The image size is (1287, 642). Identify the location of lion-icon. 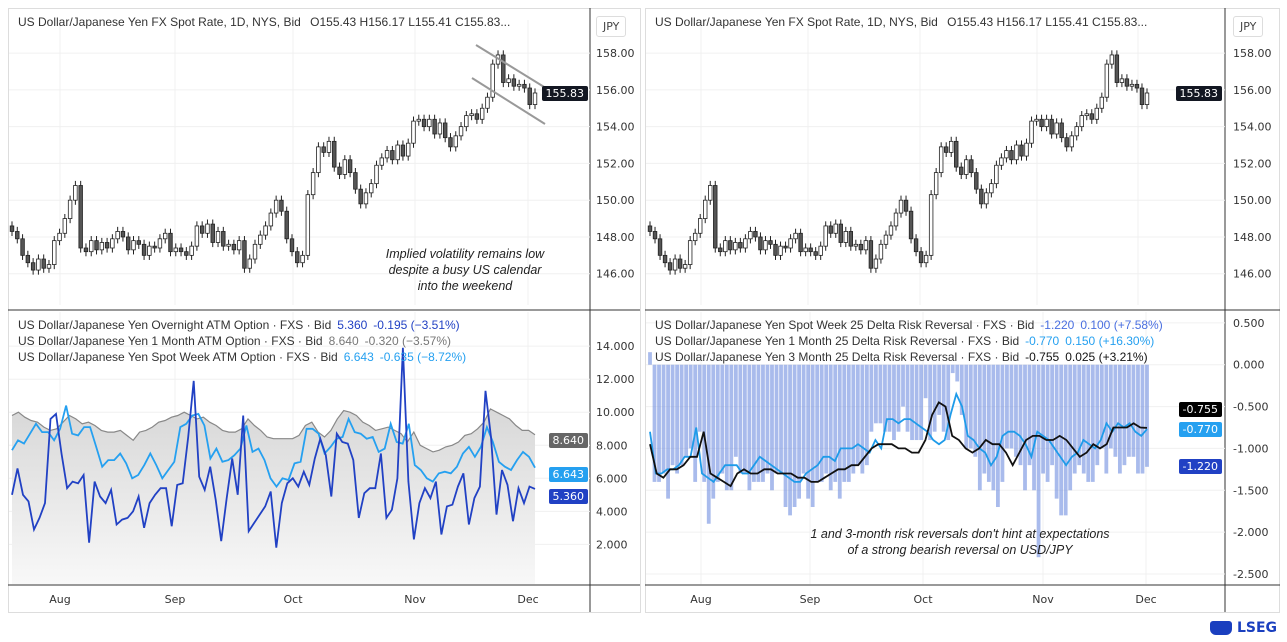
(1220, 628).